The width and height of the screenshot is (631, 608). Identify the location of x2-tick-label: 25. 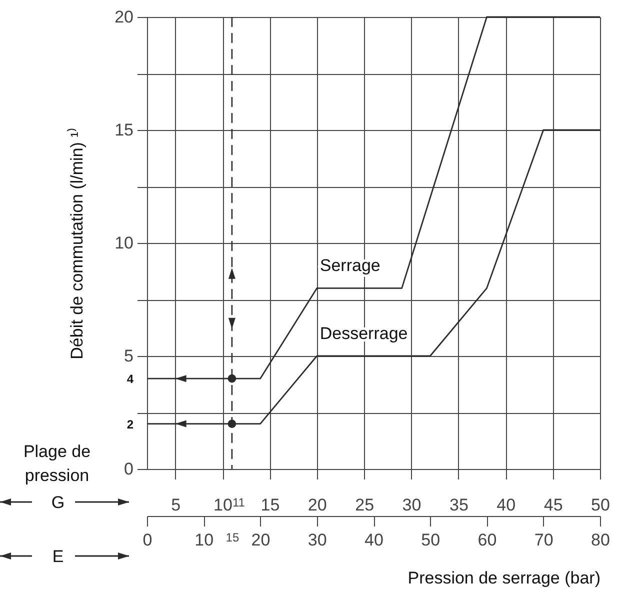
(364, 505).